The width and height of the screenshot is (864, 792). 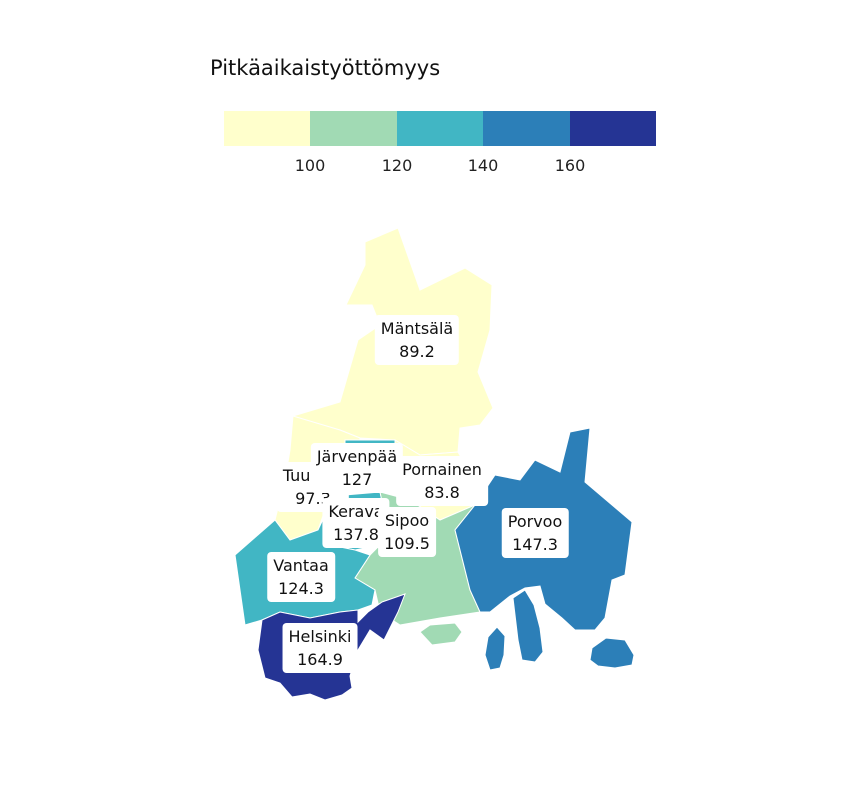 I want to click on legend-title: Pitkäaikaistyöttömyys, so click(x=325, y=68).